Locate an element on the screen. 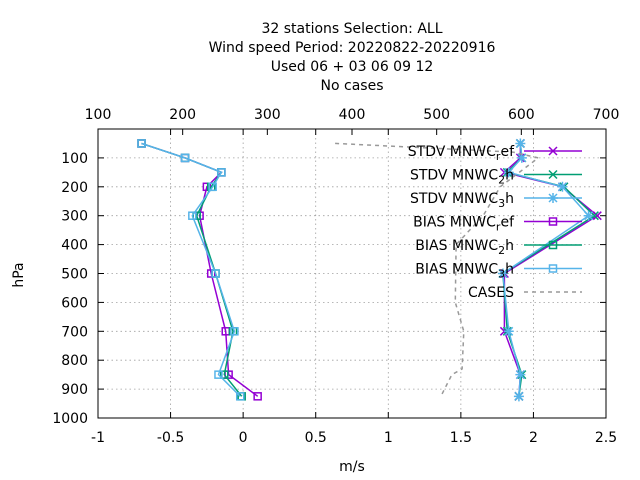 This screenshot has width=640, height=480. series-line-bias_3h is located at coordinates (191, 269).